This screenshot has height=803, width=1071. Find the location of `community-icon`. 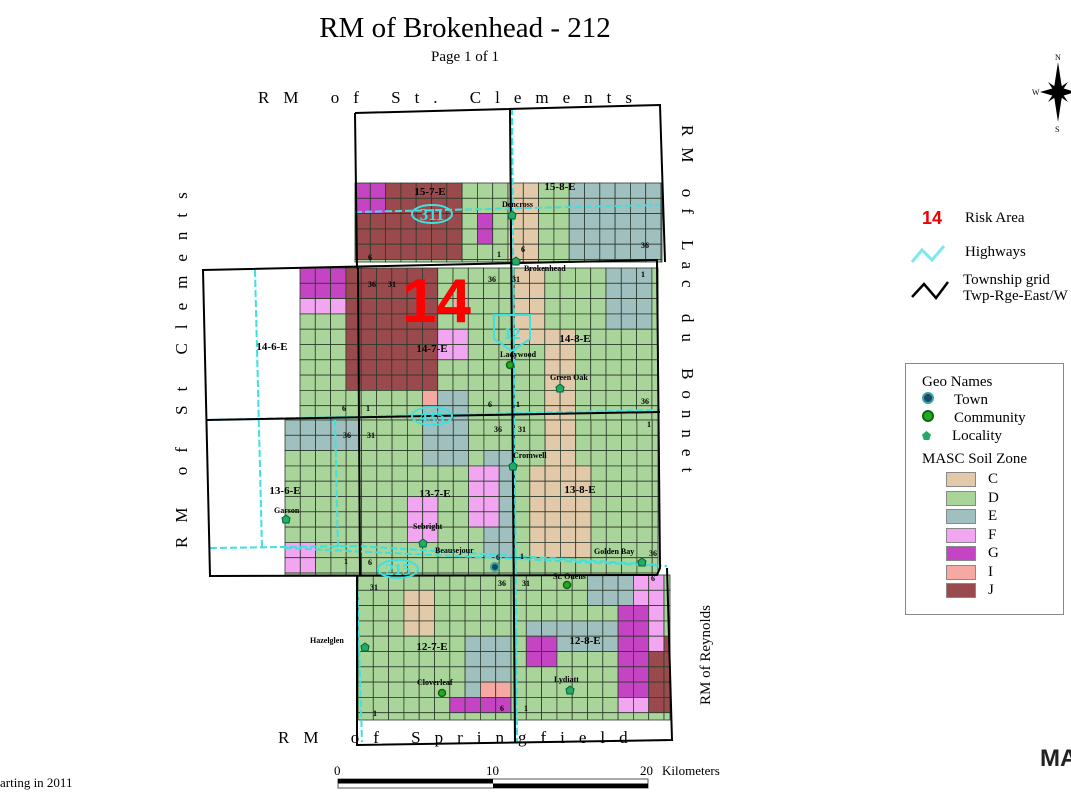

community-icon is located at coordinates (567, 585).